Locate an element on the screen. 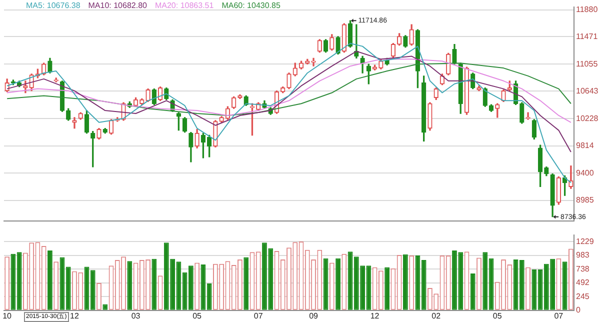 This screenshot has width=600, height=322. y-tick-label: 0 is located at coordinates (578, 310).